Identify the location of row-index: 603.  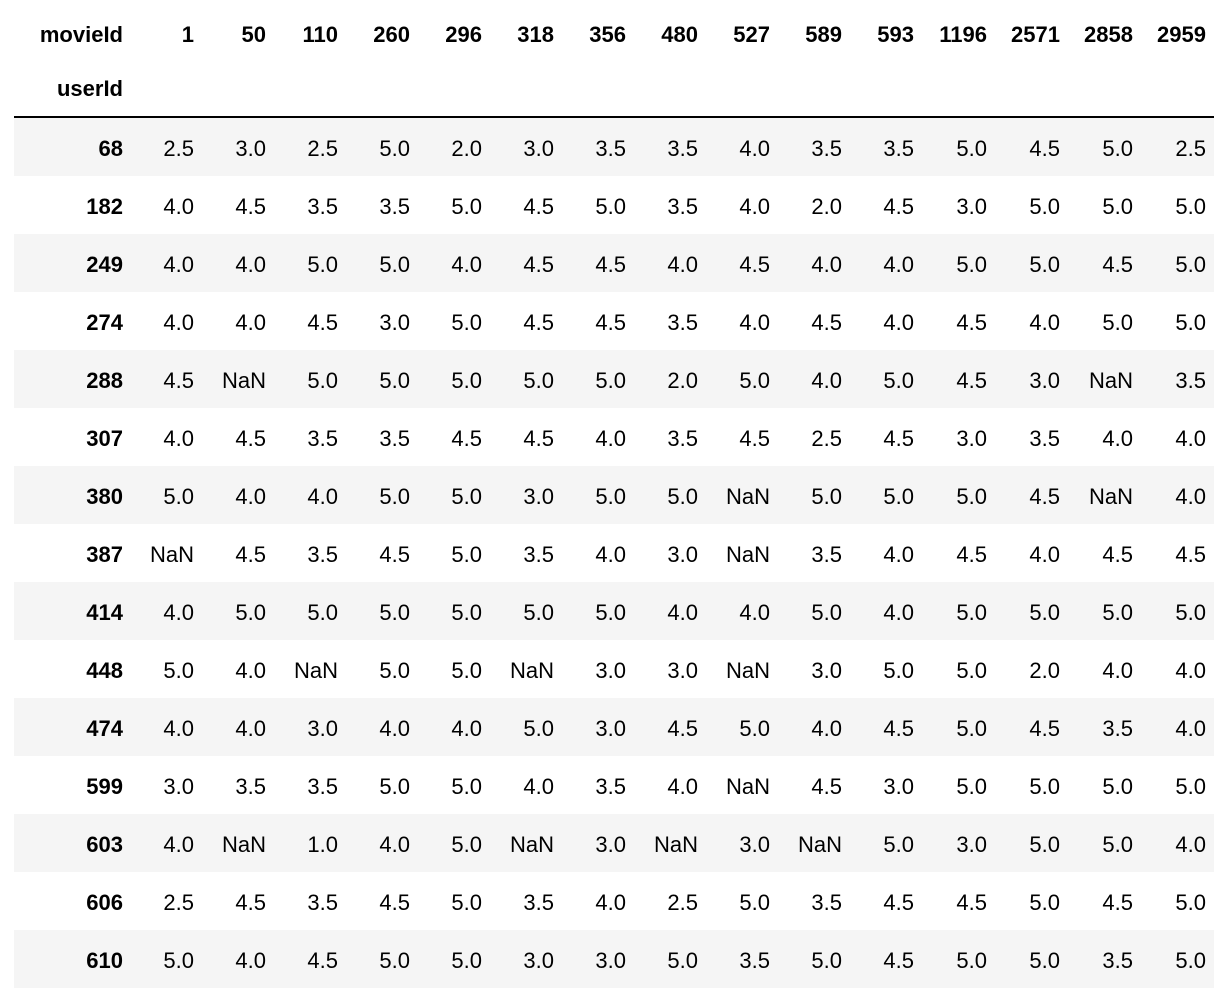
(104, 844).